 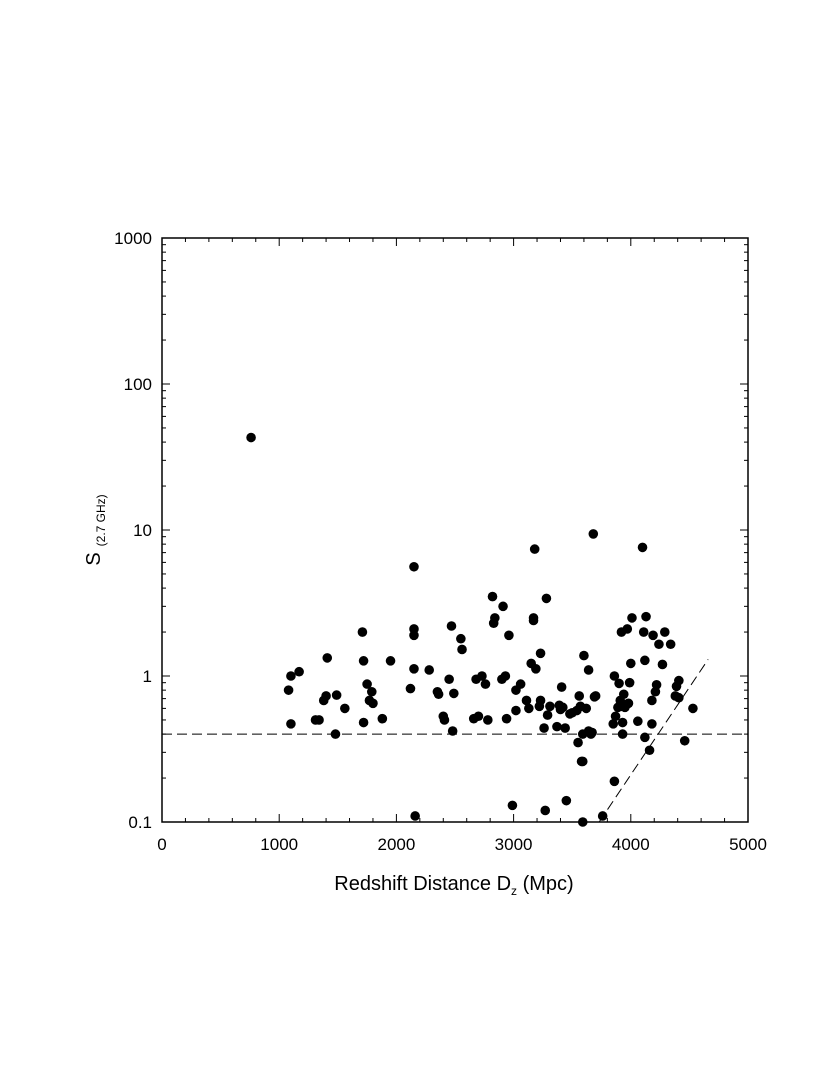 What do you see at coordinates (748, 844) in the screenshot?
I see `x-tick-label: 5000` at bounding box center [748, 844].